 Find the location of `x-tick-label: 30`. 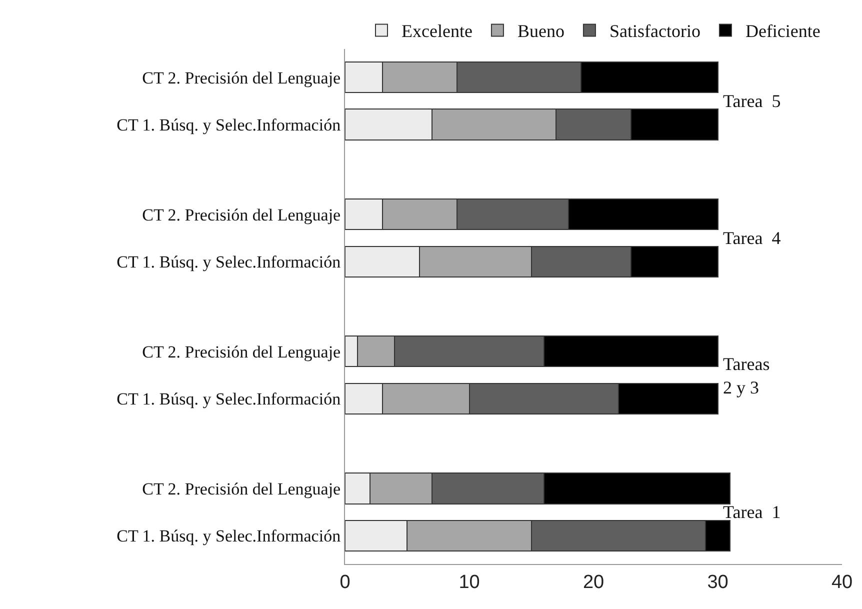

x-tick-label: 30 is located at coordinates (717, 582).